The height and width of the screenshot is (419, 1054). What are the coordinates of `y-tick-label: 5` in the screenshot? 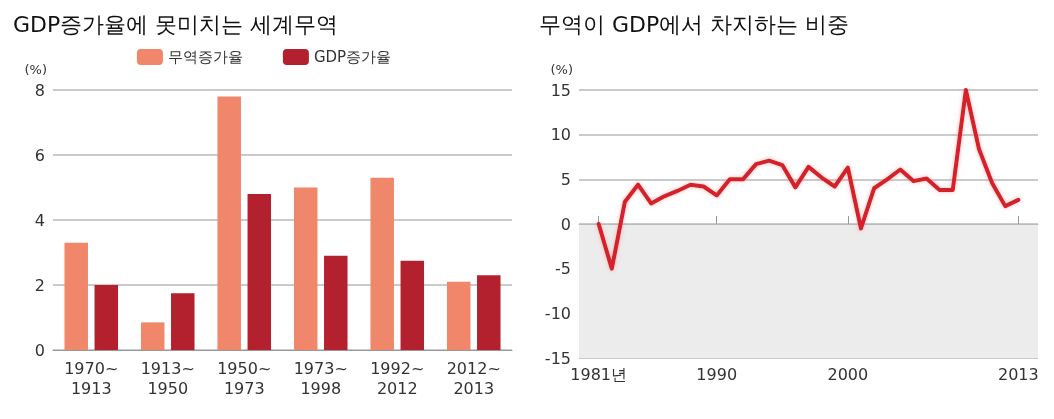 It's located at (565, 179).